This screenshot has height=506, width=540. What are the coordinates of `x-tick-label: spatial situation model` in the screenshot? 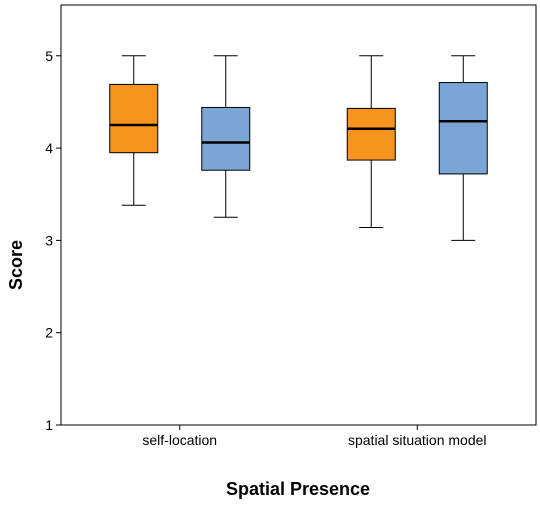 It's located at (417, 440).